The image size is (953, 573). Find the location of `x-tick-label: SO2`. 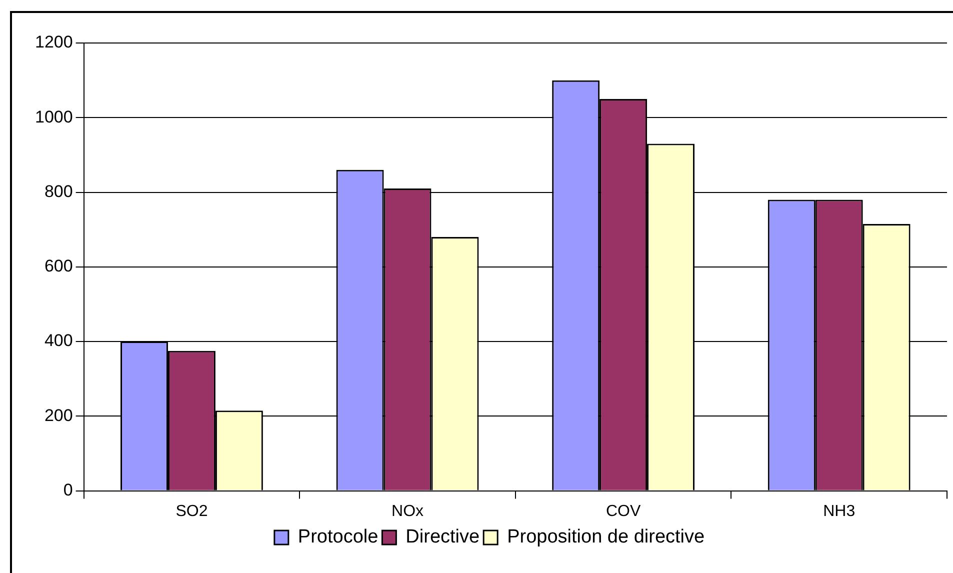

x-tick-label: SO2 is located at coordinates (192, 511).